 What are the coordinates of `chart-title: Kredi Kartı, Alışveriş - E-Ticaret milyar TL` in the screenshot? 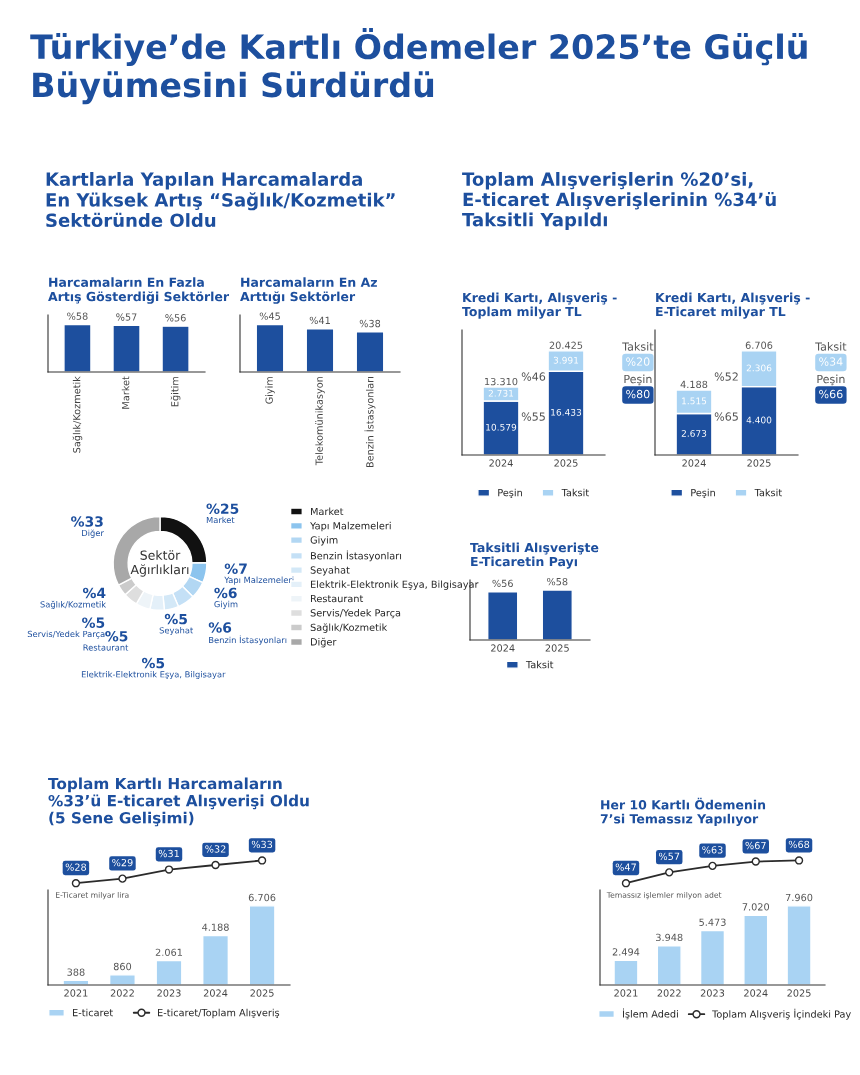 It's located at (733, 305).